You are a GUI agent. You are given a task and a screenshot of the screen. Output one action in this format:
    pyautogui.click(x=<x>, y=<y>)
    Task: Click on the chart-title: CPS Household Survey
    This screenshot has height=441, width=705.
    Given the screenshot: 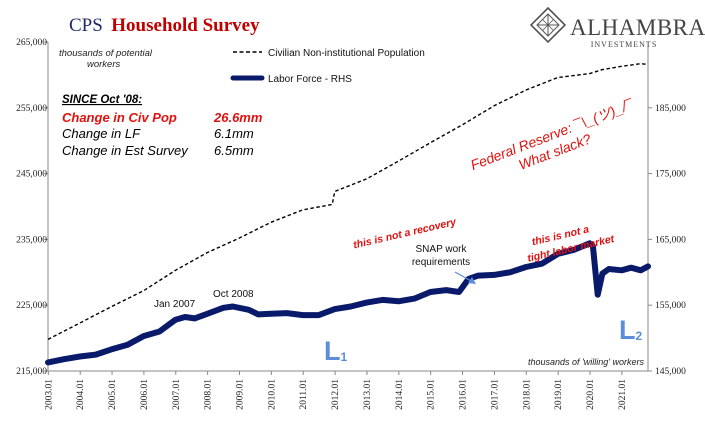 What is the action you would take?
    pyautogui.click(x=164, y=25)
    